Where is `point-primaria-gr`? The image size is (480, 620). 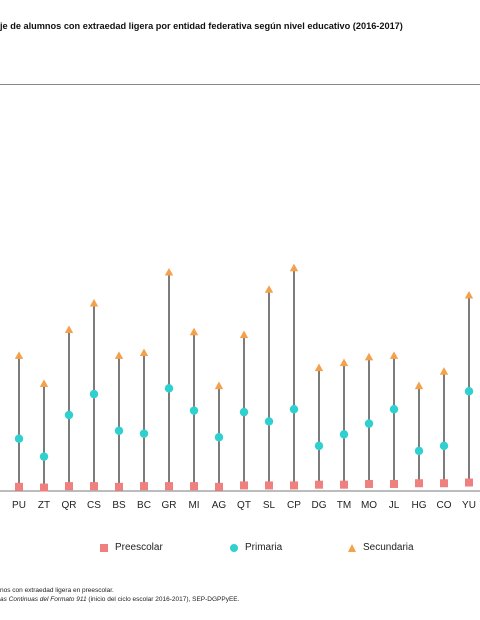 point-primaria-gr is located at coordinates (169, 388).